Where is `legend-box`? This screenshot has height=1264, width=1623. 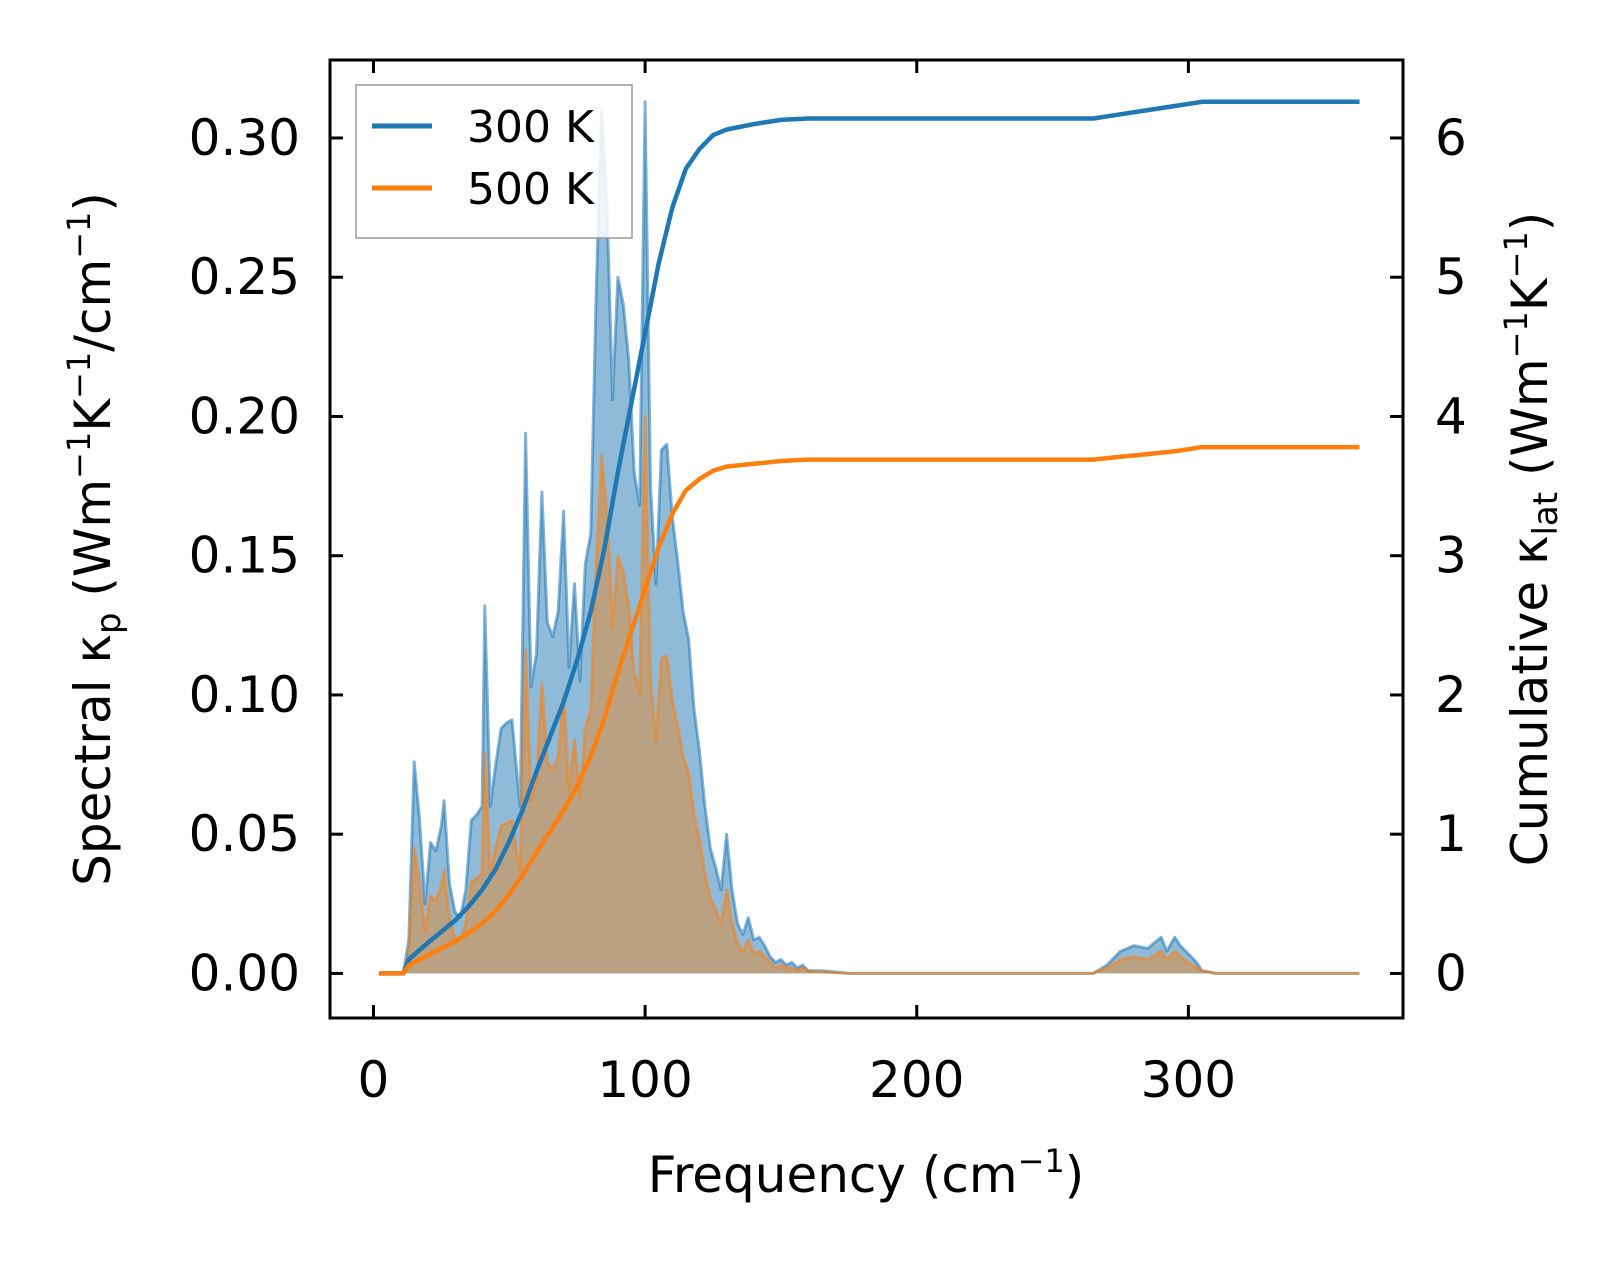
legend-box is located at coordinates (494, 161).